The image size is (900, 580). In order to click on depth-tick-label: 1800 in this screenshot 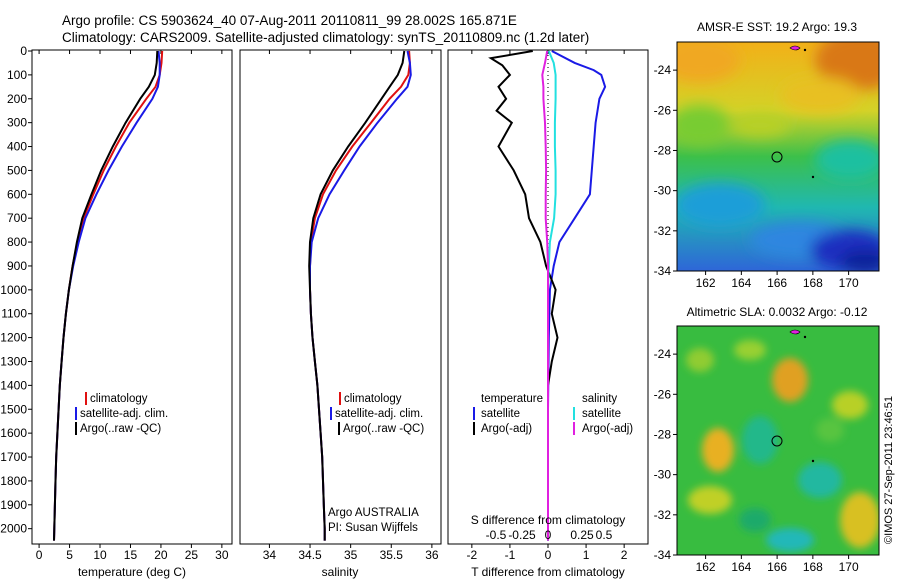, I will do `click(13, 481)`.